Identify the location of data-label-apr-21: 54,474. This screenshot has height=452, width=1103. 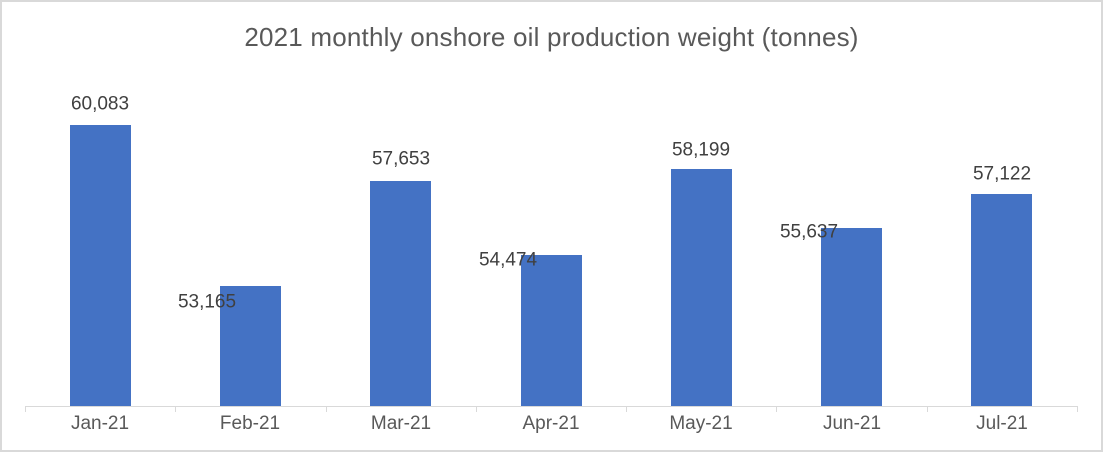
(508, 260).